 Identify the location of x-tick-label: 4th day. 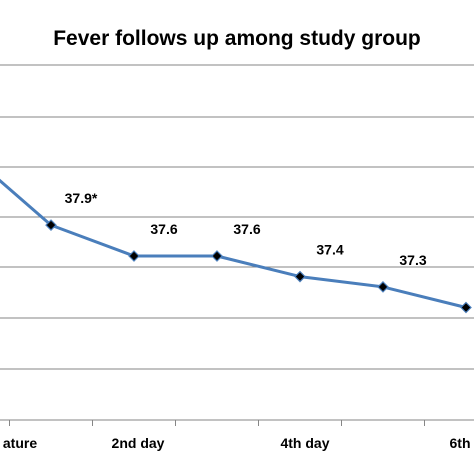
(304, 443).